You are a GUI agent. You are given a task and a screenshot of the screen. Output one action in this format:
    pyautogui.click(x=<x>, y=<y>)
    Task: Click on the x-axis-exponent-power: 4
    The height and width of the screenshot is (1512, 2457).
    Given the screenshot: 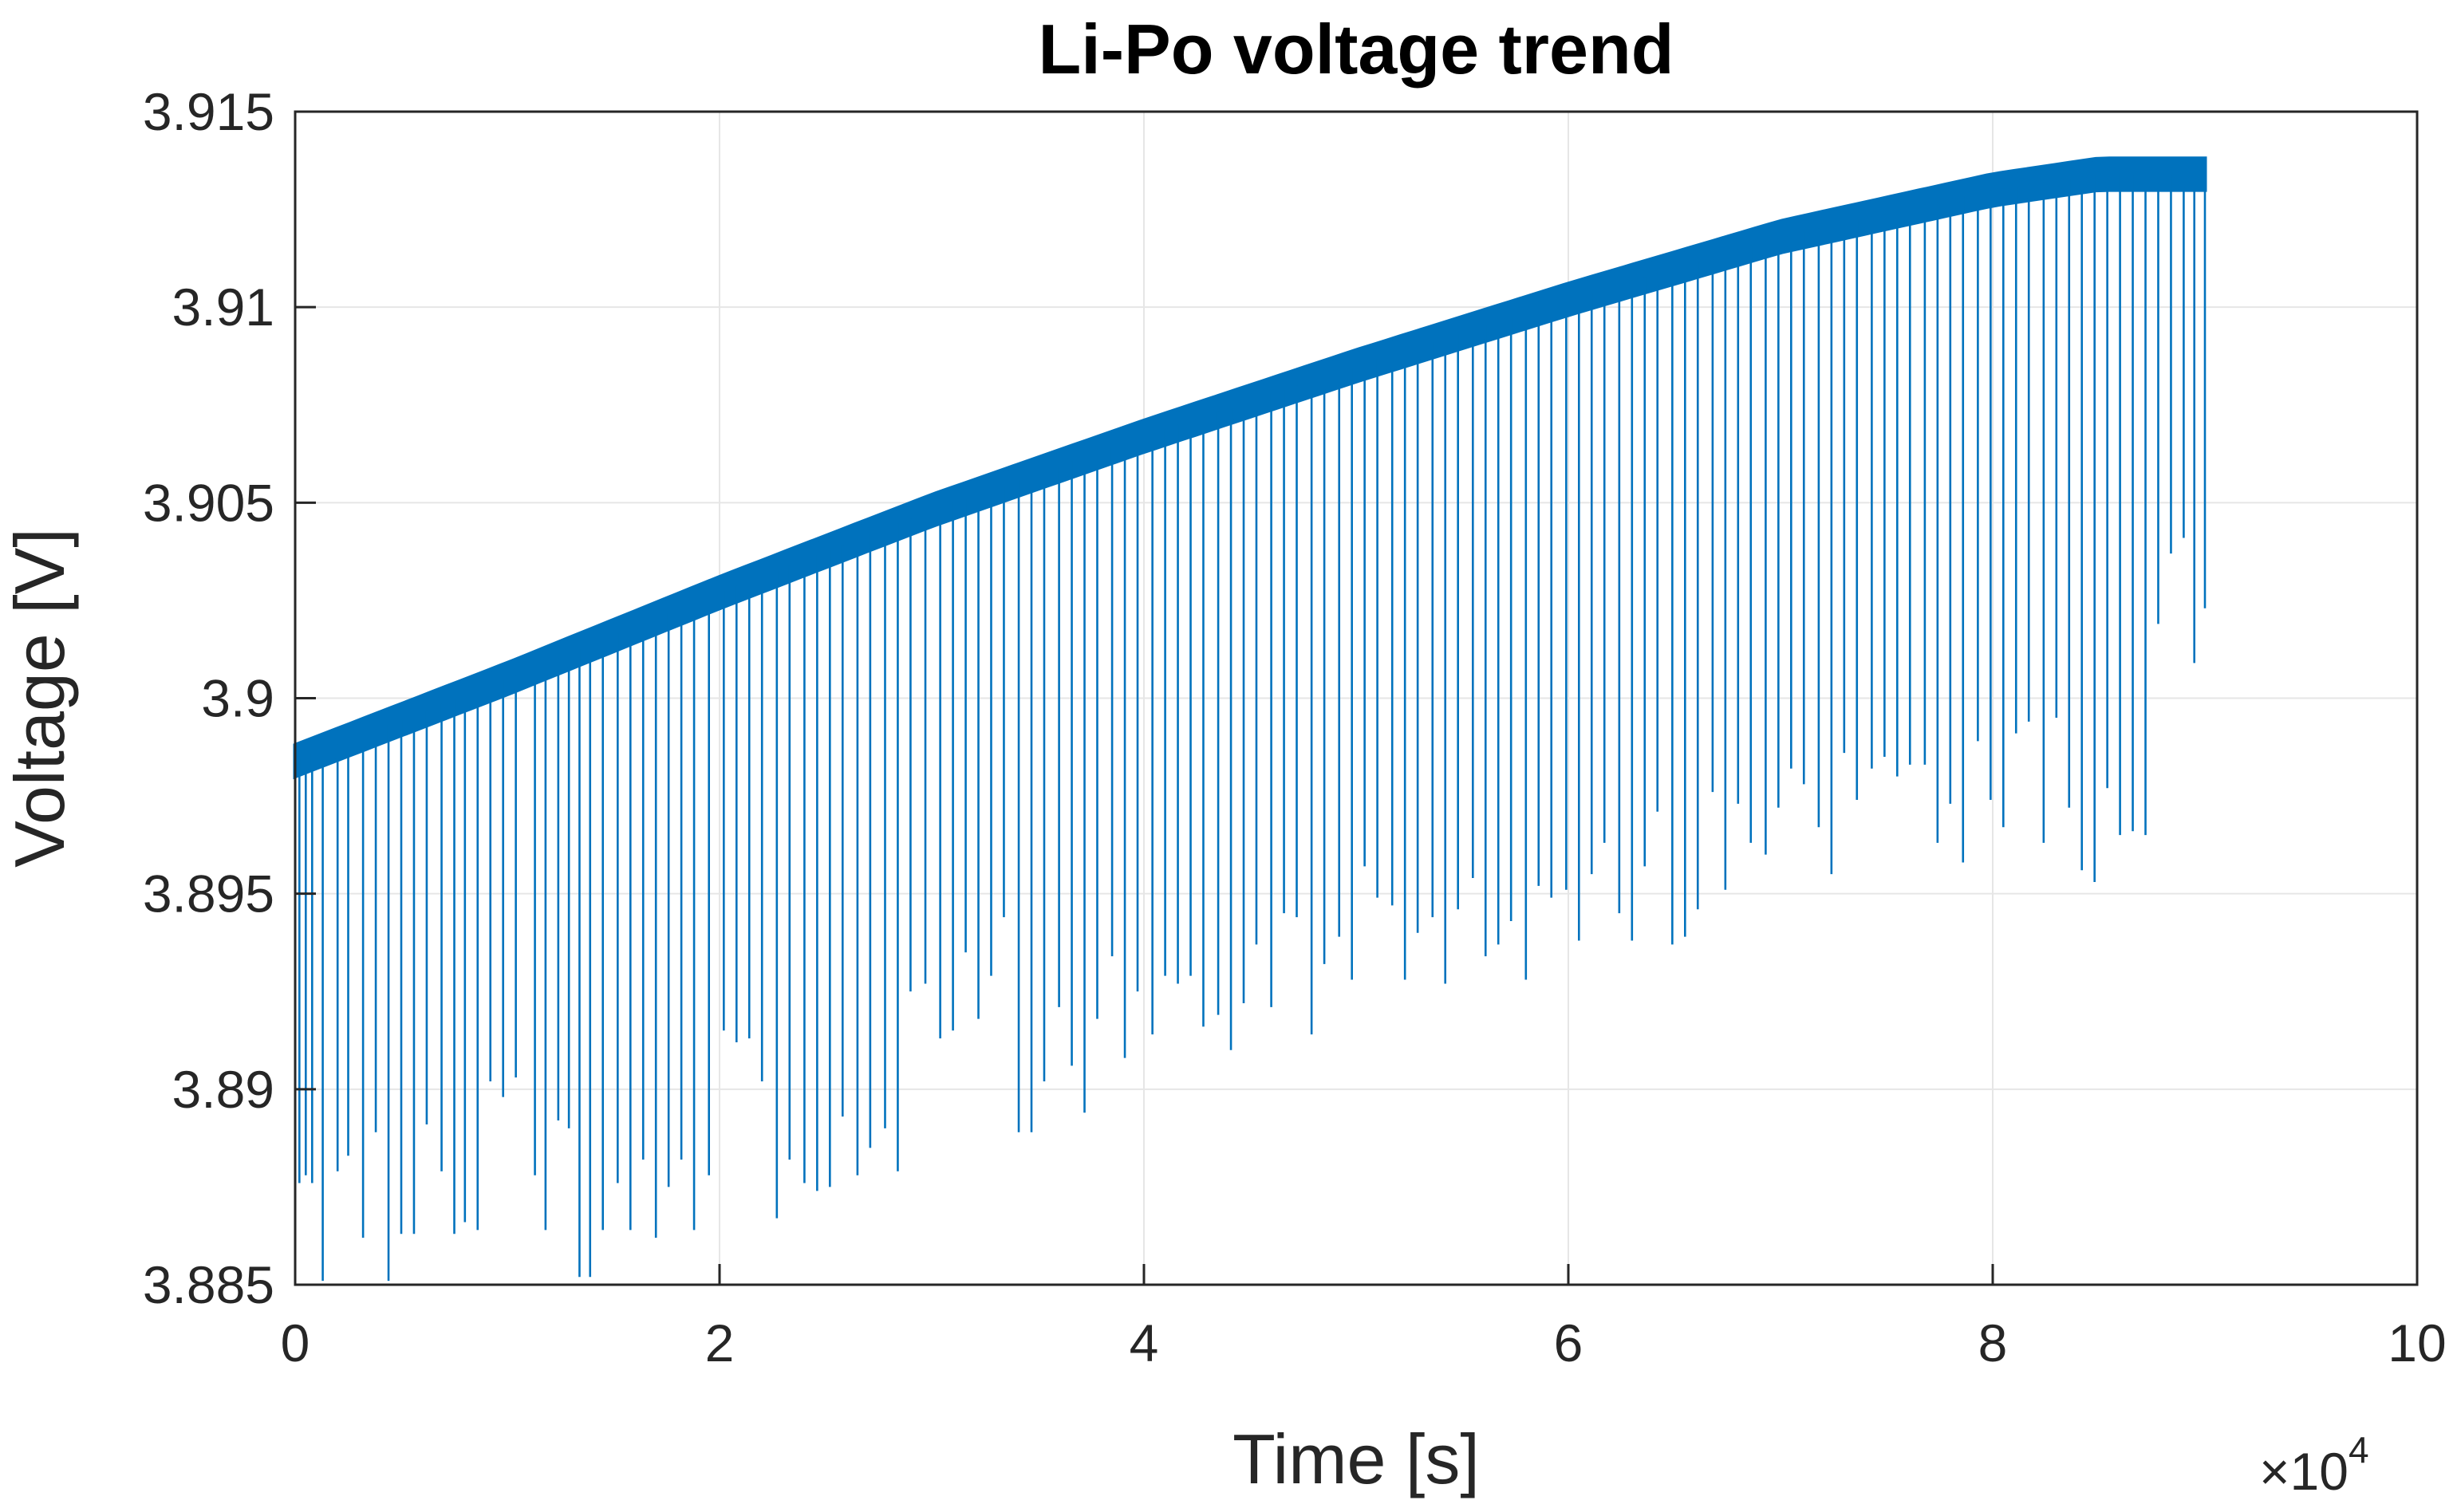 What is the action you would take?
    pyautogui.click(x=2359, y=1450)
    